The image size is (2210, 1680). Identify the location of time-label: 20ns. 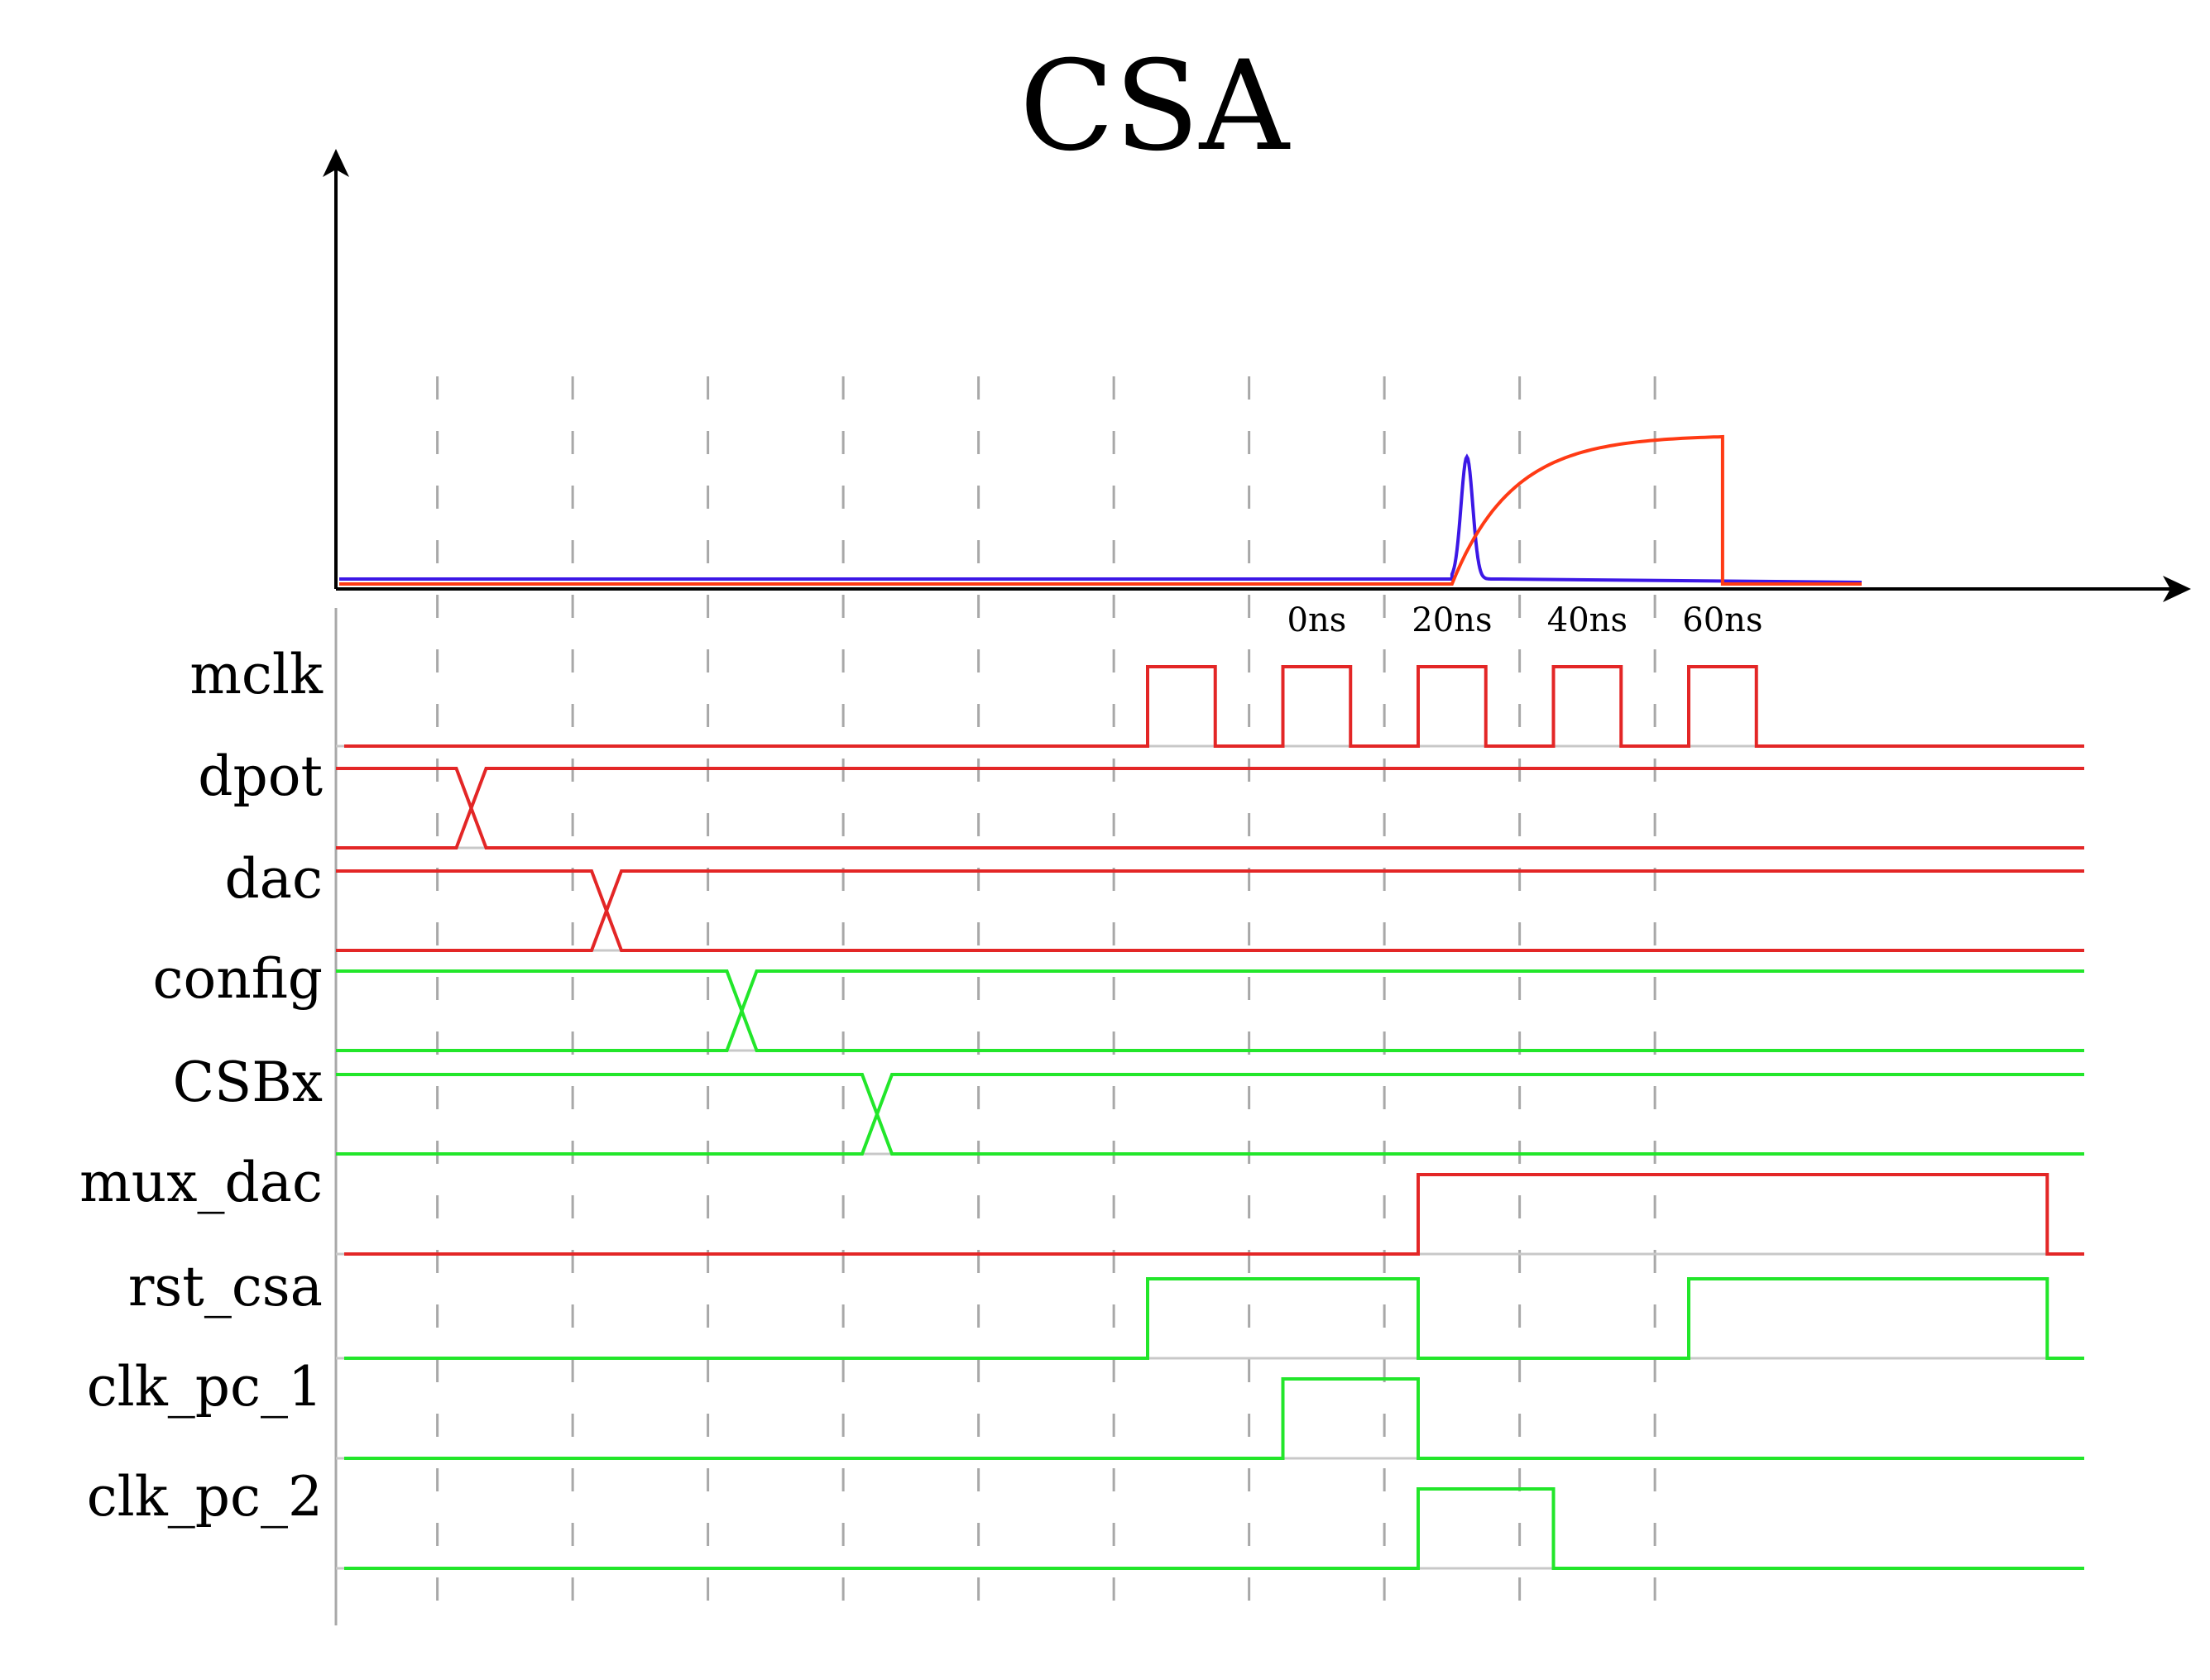
(1452, 620).